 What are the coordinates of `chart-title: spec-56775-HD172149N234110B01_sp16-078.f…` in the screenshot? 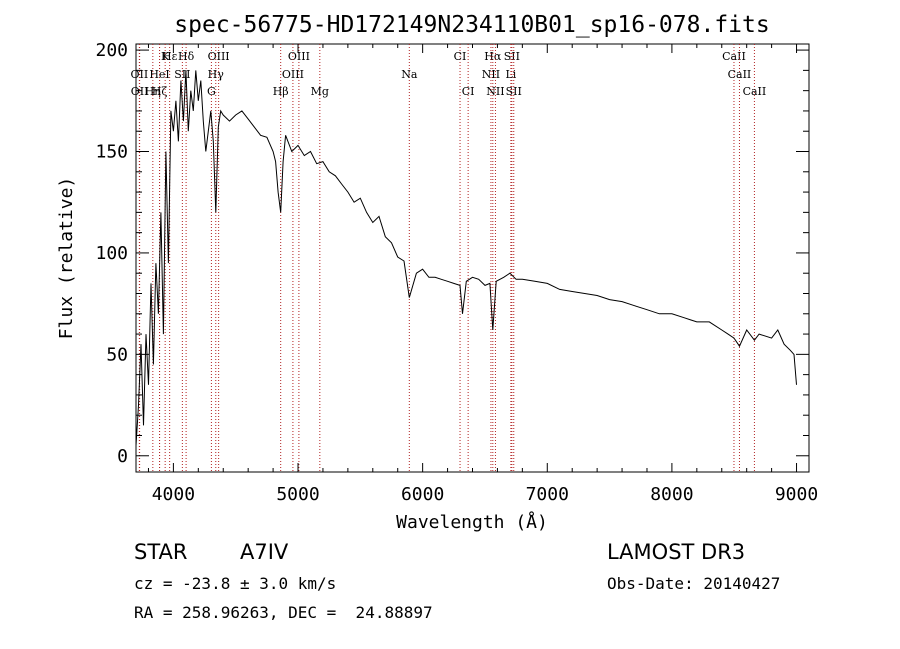 It's located at (471, 25).